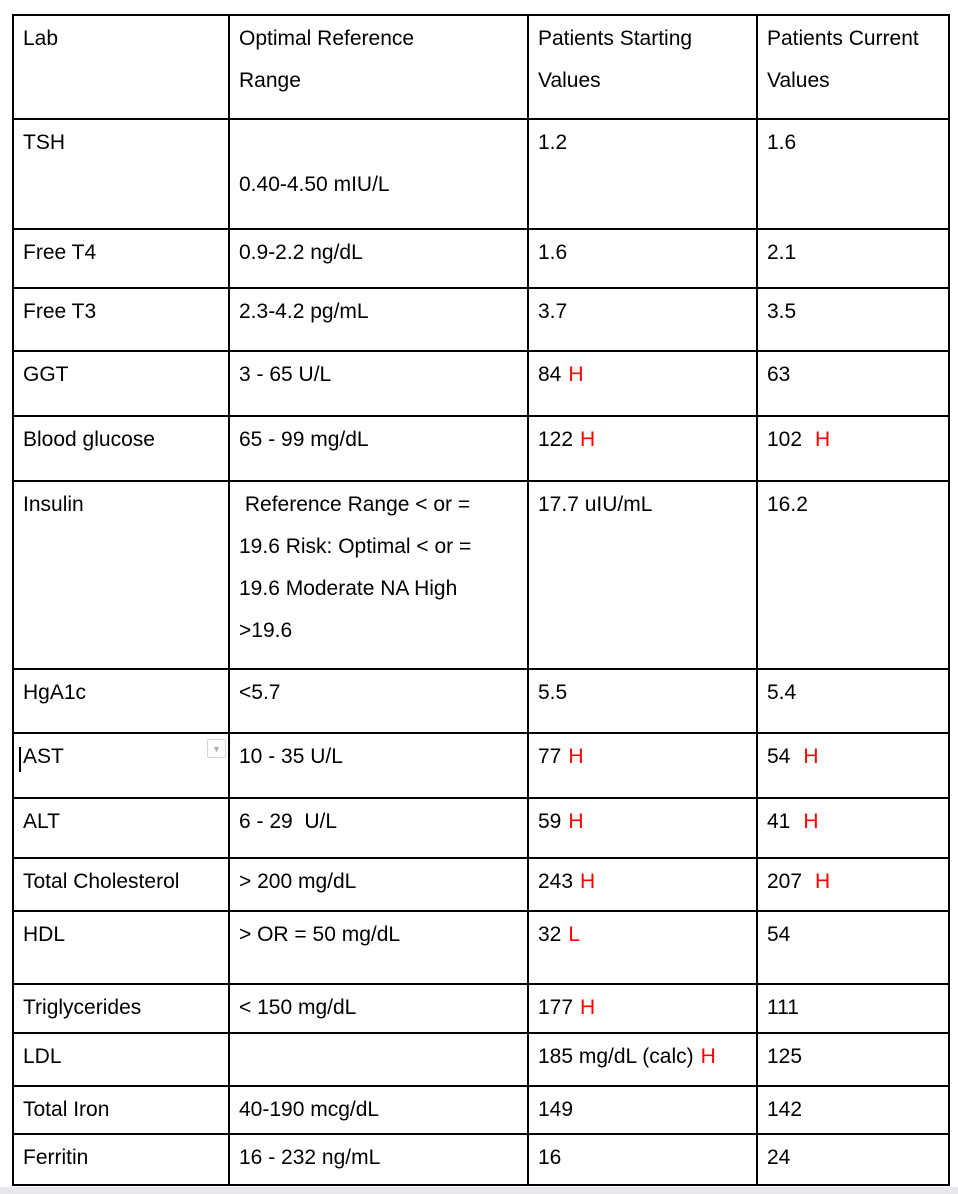 The height and width of the screenshot is (1194, 958). Describe the element at coordinates (783, 1007) in the screenshot. I see `current-value: 111` at that location.